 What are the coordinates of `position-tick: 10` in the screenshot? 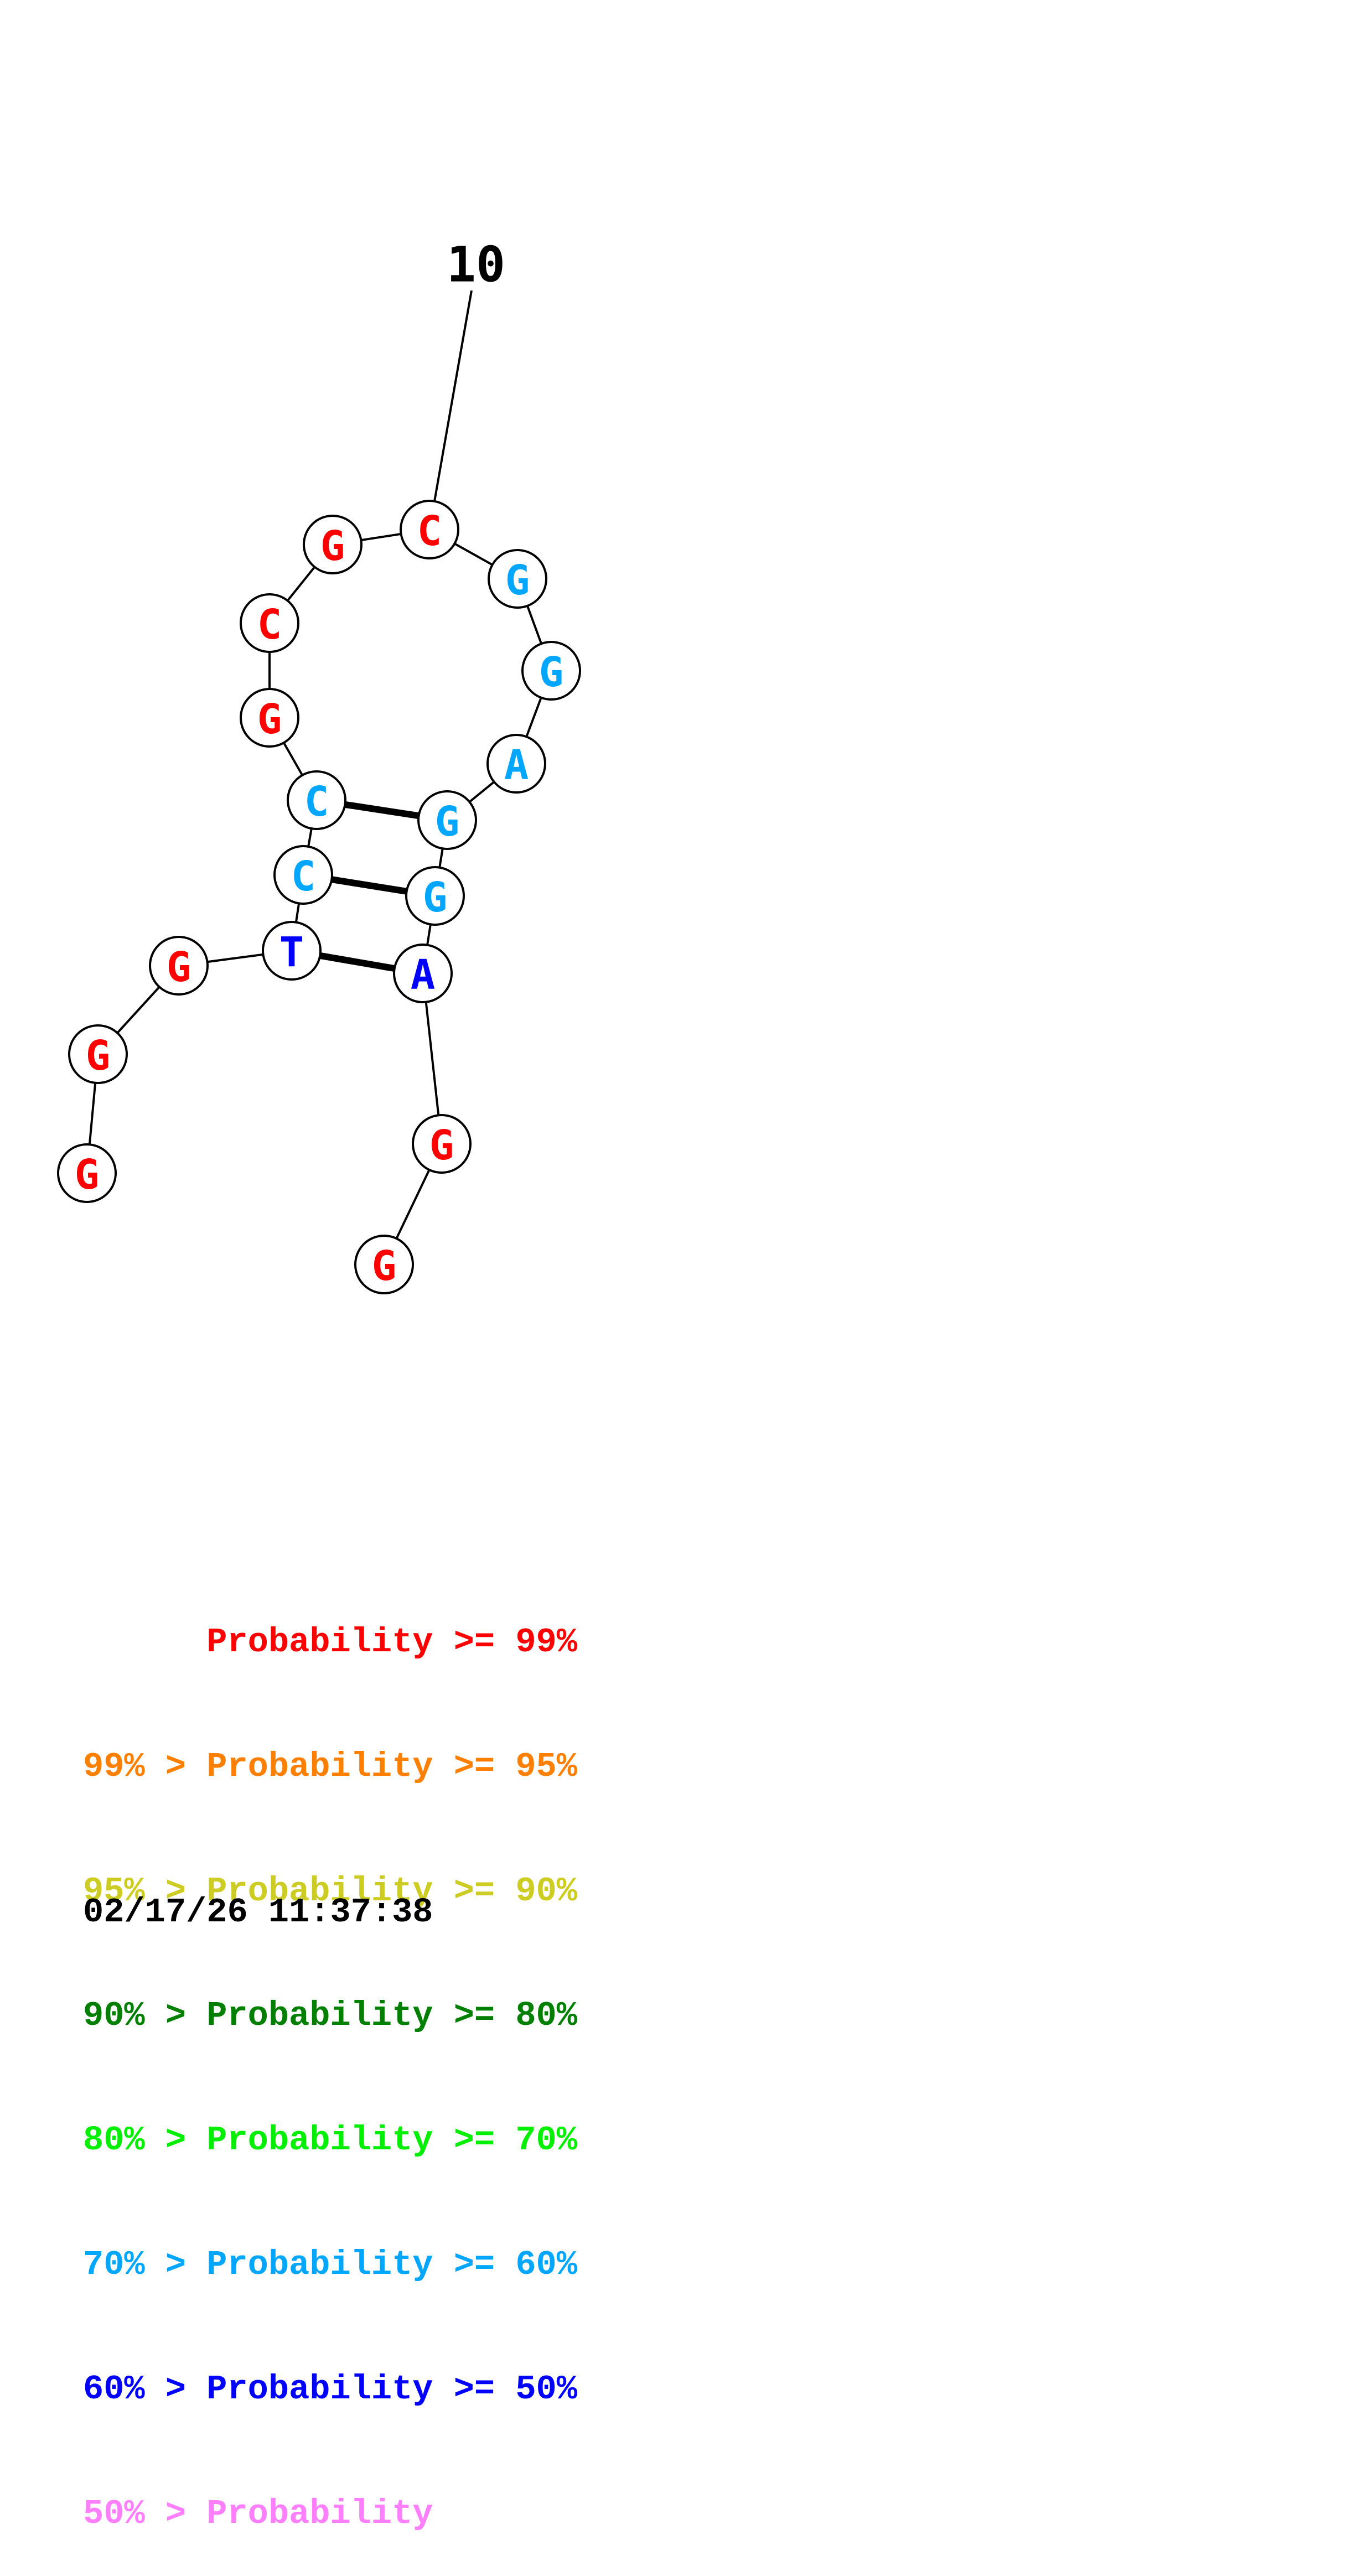 It's located at (466, 383).